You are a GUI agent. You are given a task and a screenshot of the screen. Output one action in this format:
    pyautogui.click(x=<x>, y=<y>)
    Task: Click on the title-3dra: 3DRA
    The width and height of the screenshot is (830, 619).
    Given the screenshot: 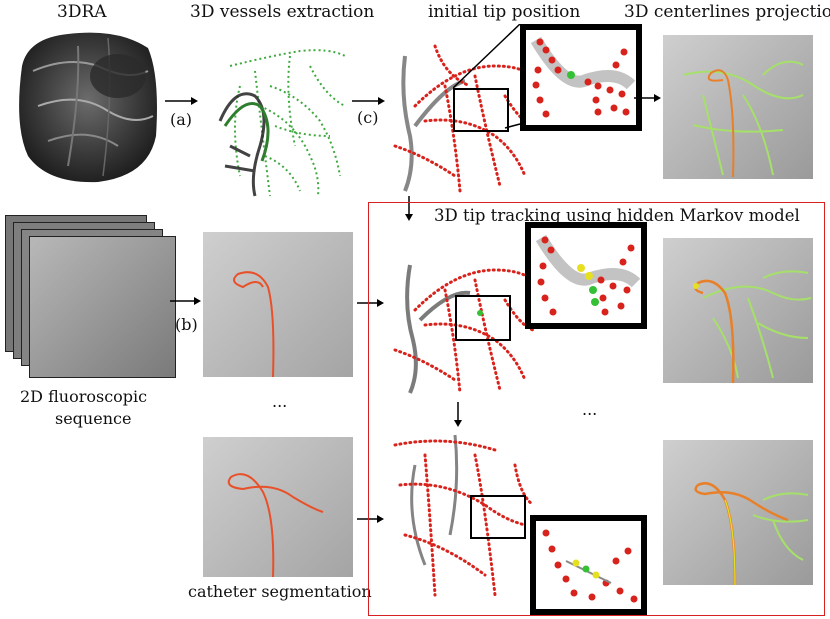 What is the action you would take?
    pyautogui.click(x=82, y=12)
    